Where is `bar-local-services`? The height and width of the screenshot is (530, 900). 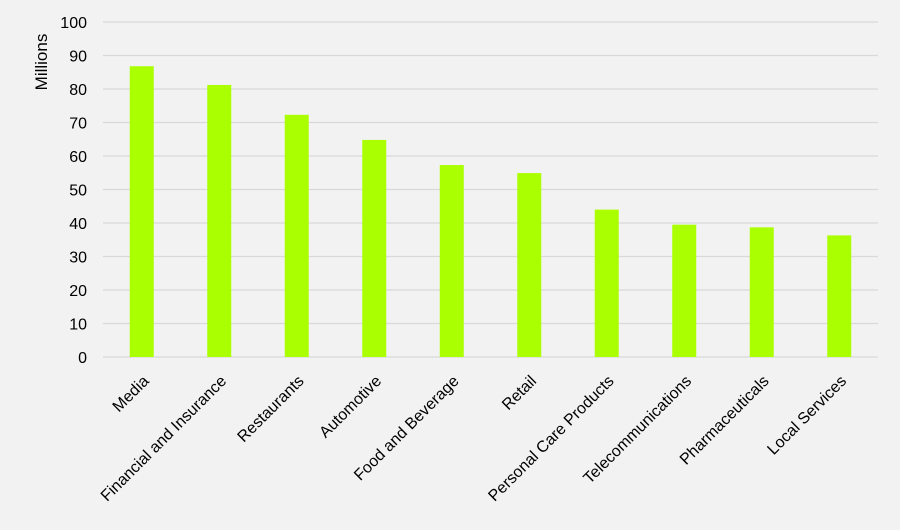
bar-local-services is located at coordinates (839, 296).